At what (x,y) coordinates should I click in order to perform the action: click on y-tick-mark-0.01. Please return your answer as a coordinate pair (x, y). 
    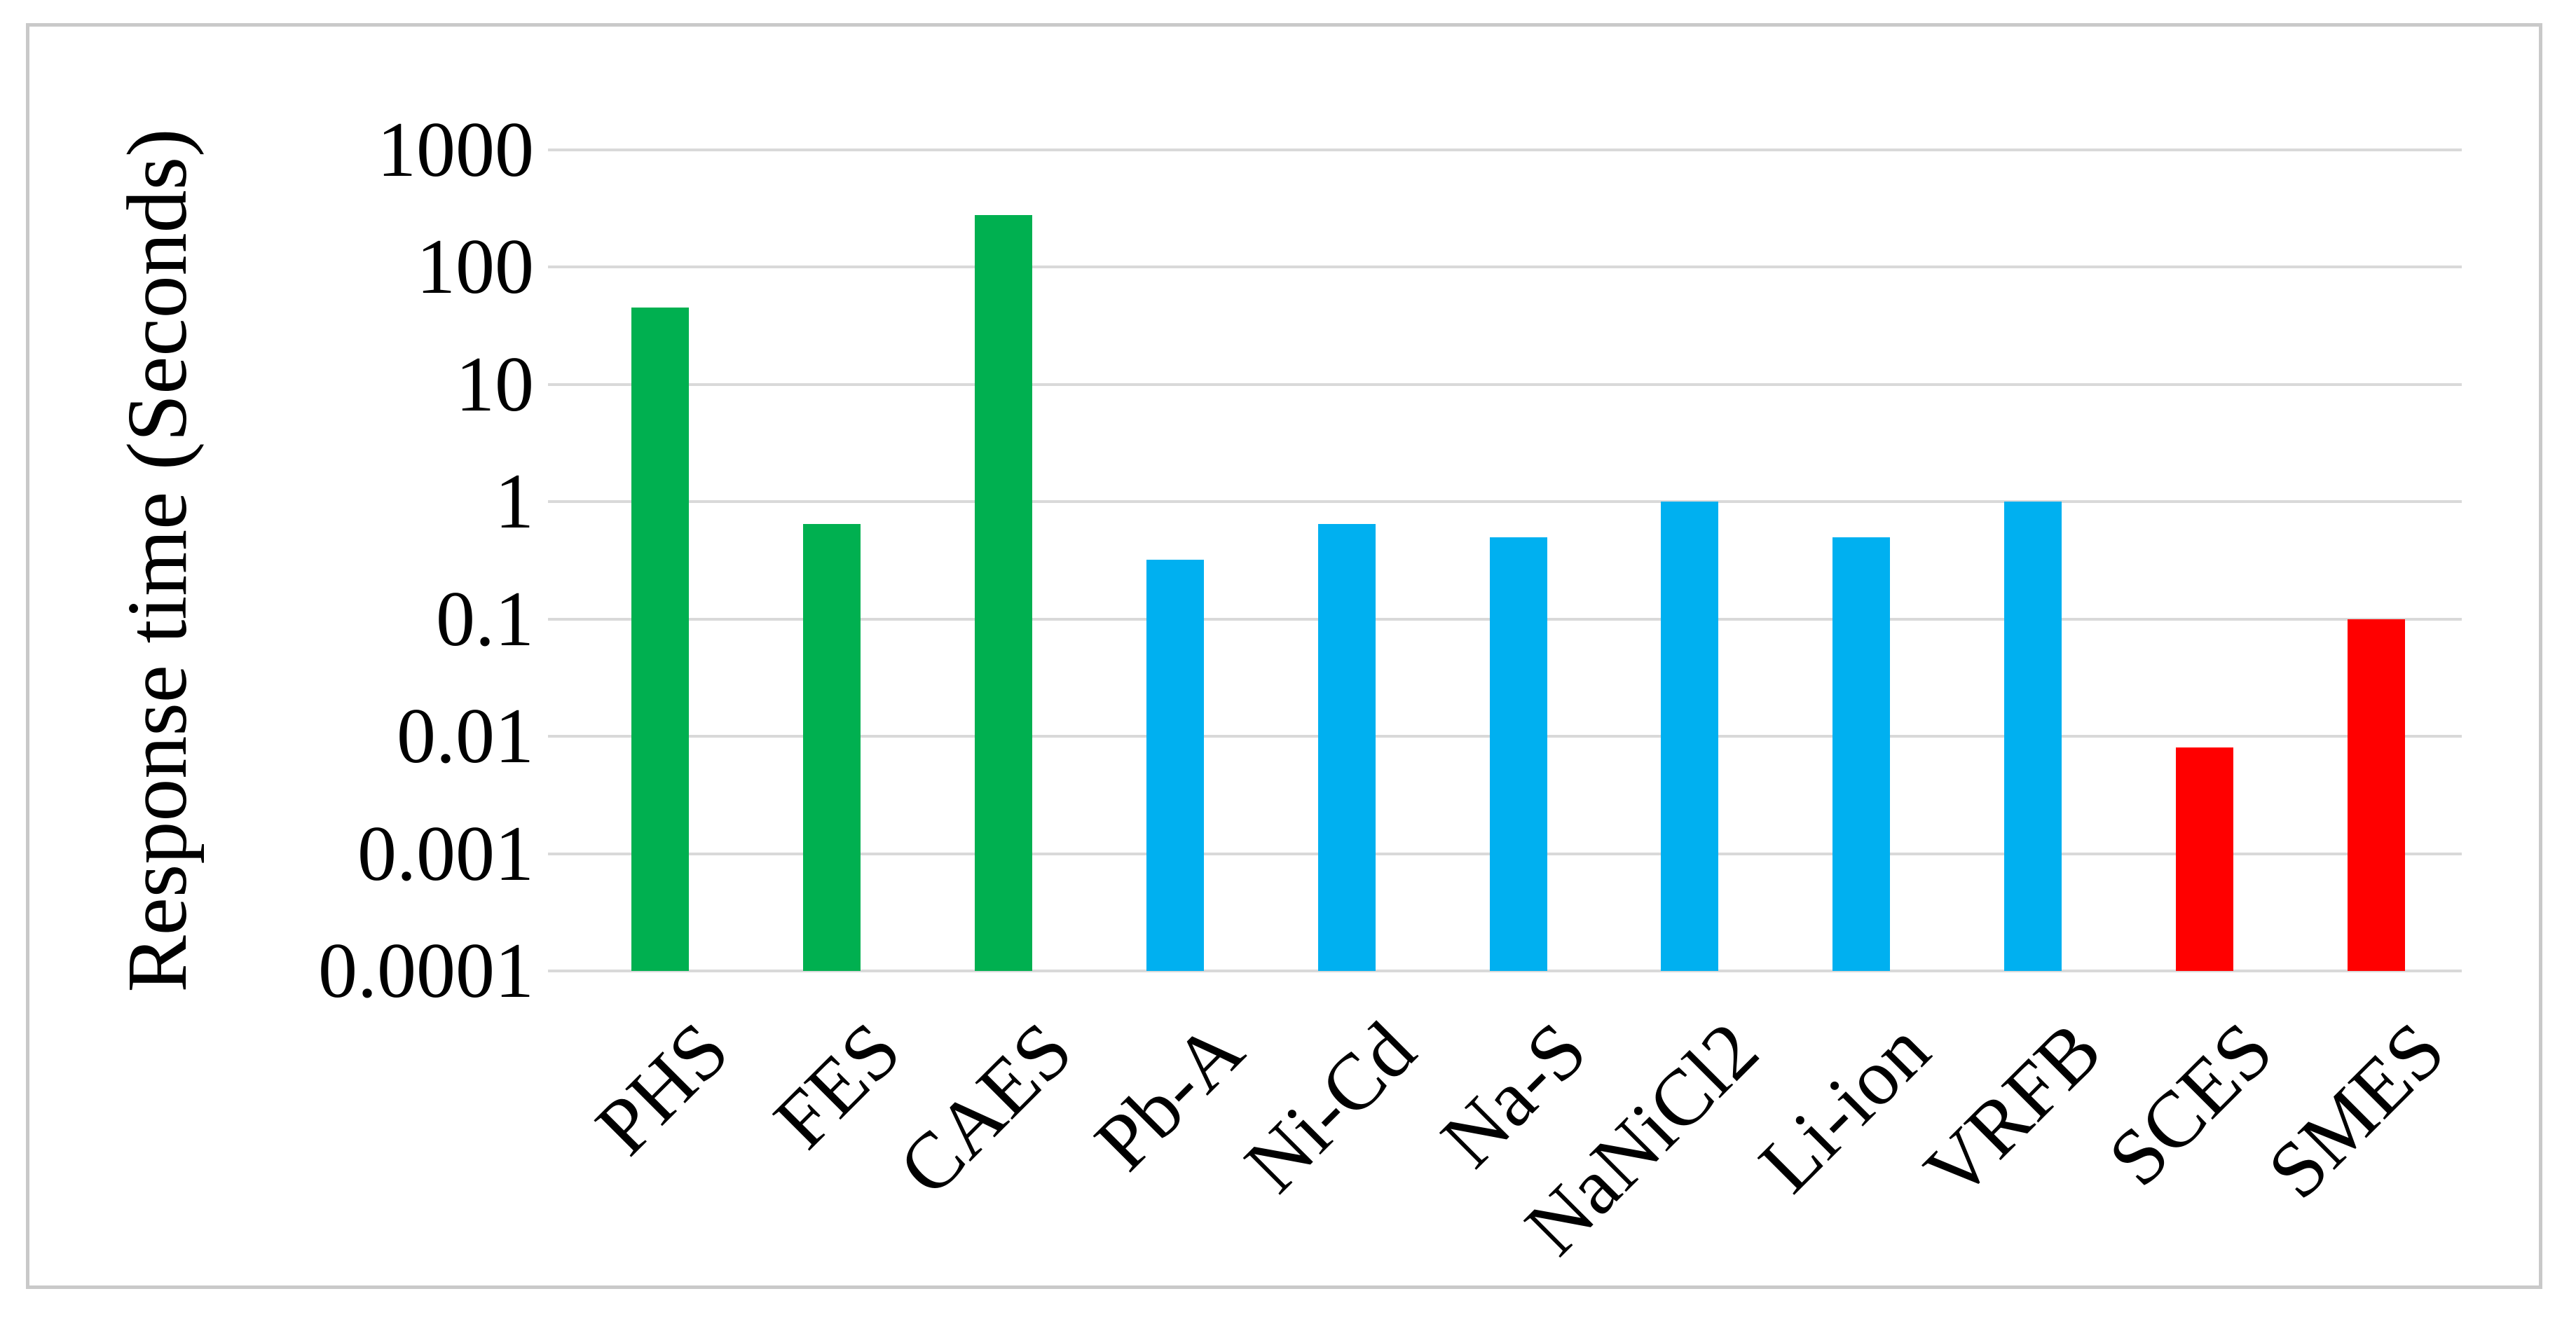
    Looking at the image, I should click on (562, 736).